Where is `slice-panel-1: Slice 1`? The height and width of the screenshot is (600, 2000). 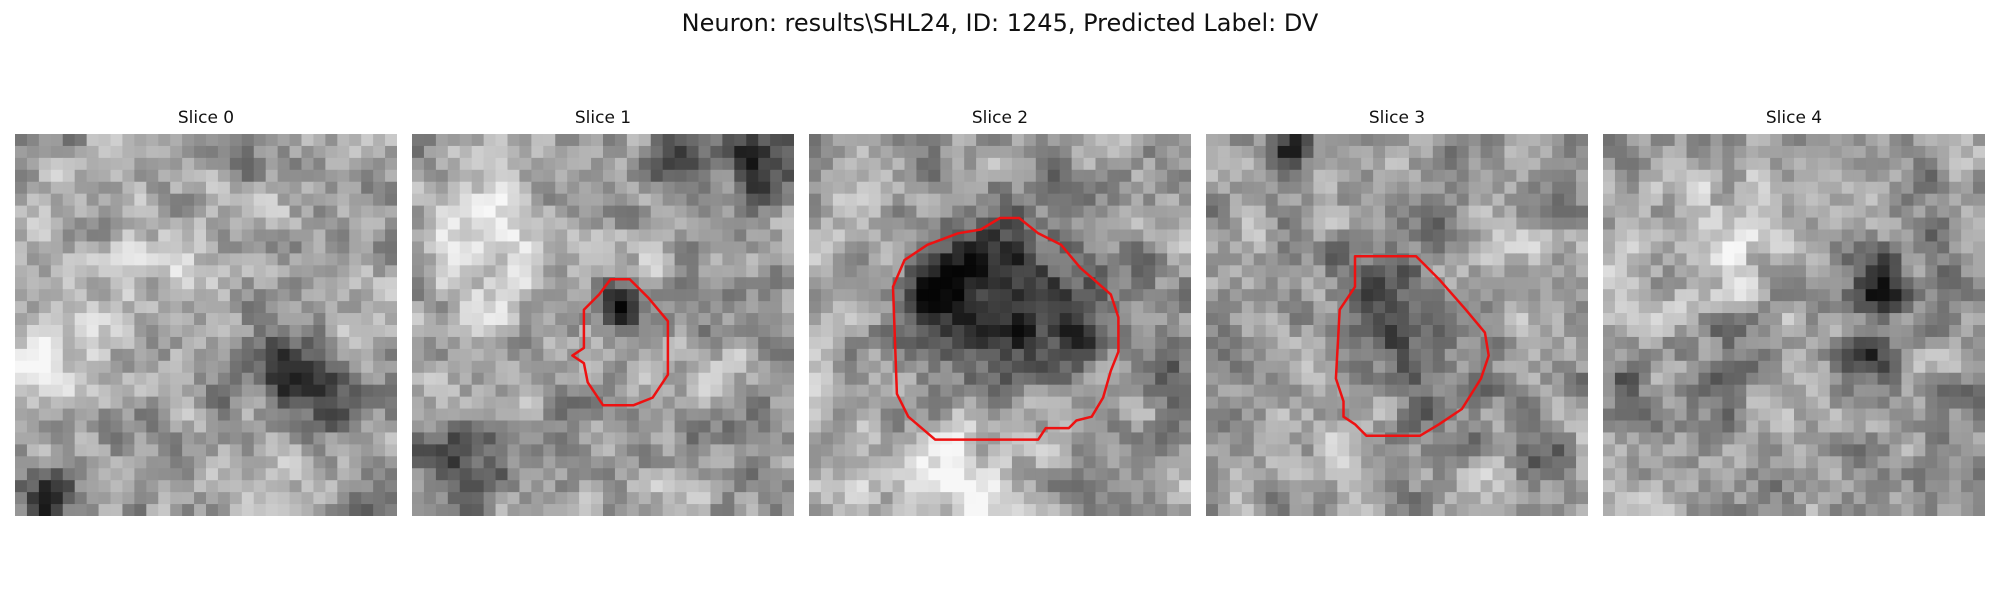 slice-panel-1: Slice 1 is located at coordinates (603, 314).